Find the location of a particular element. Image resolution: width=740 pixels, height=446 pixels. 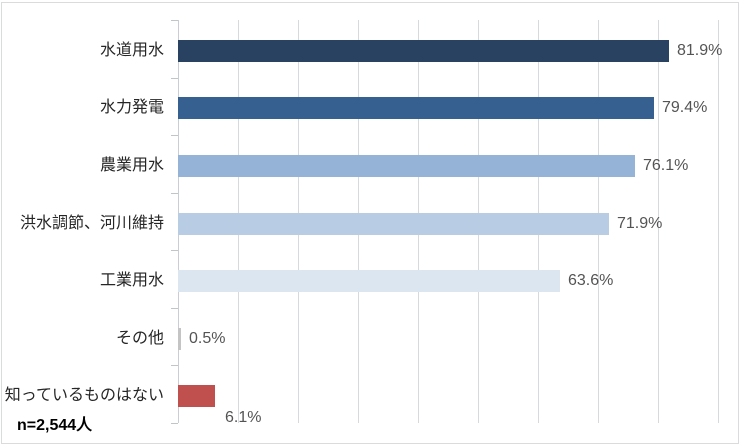

value-label: 81.9% is located at coordinates (700, 50).